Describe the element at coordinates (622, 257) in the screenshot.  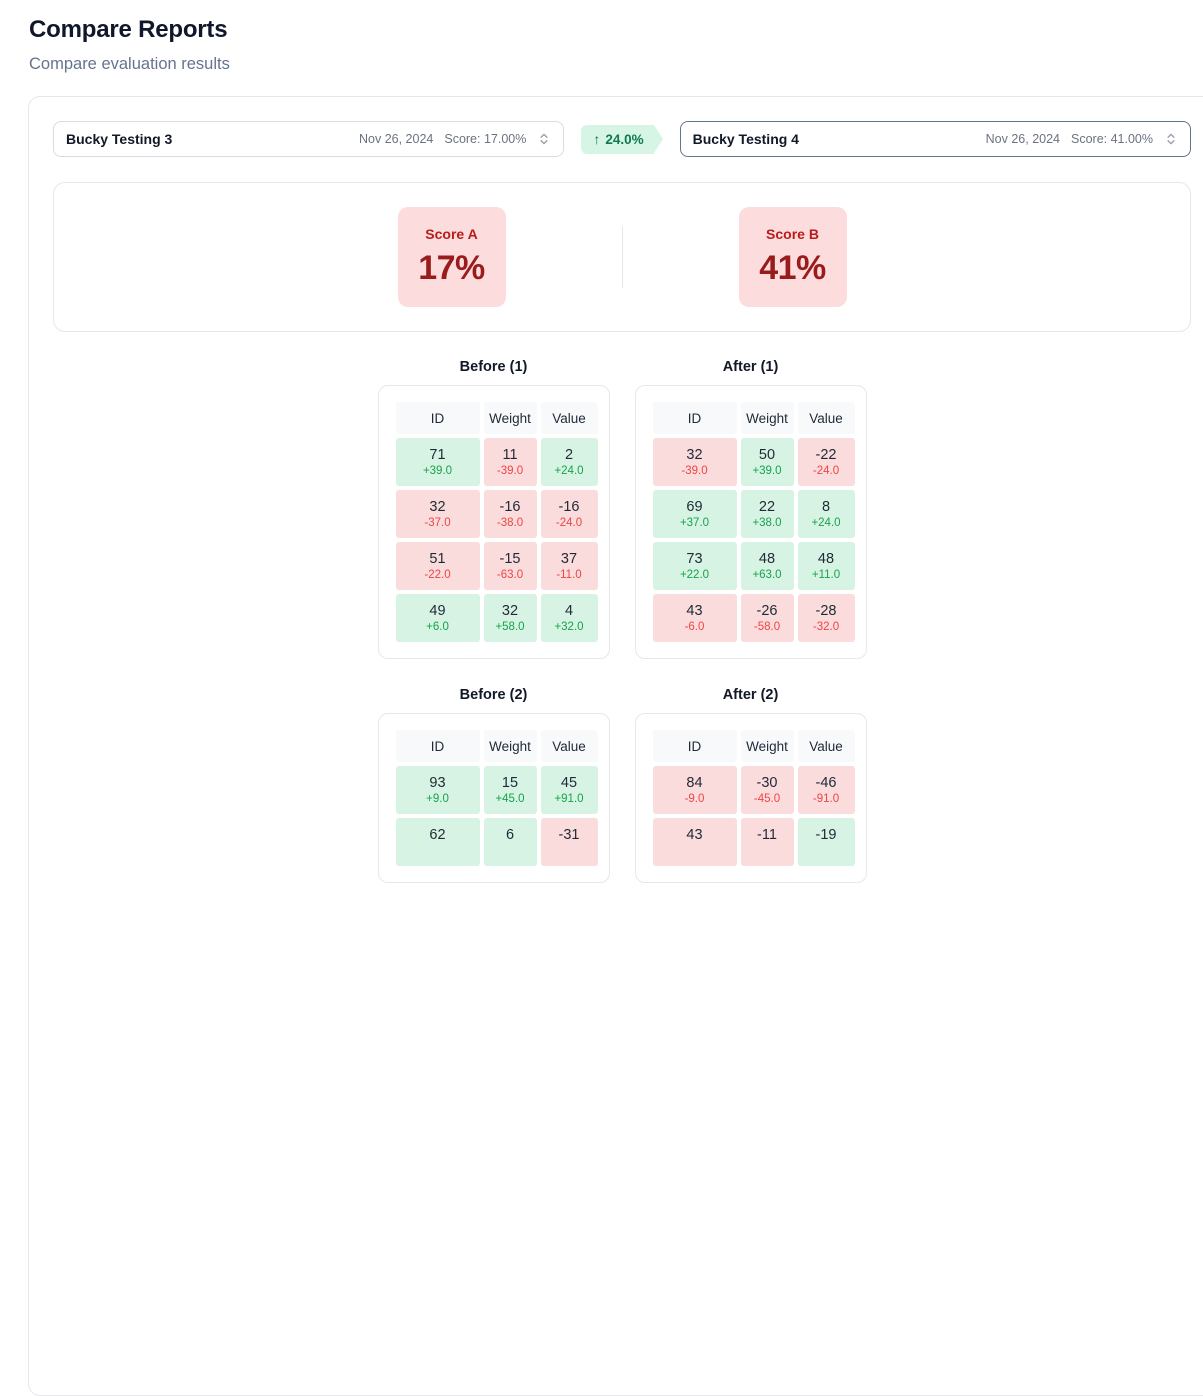
I see `score-comparison-panel: Score A 17% Score B 41%` at that location.